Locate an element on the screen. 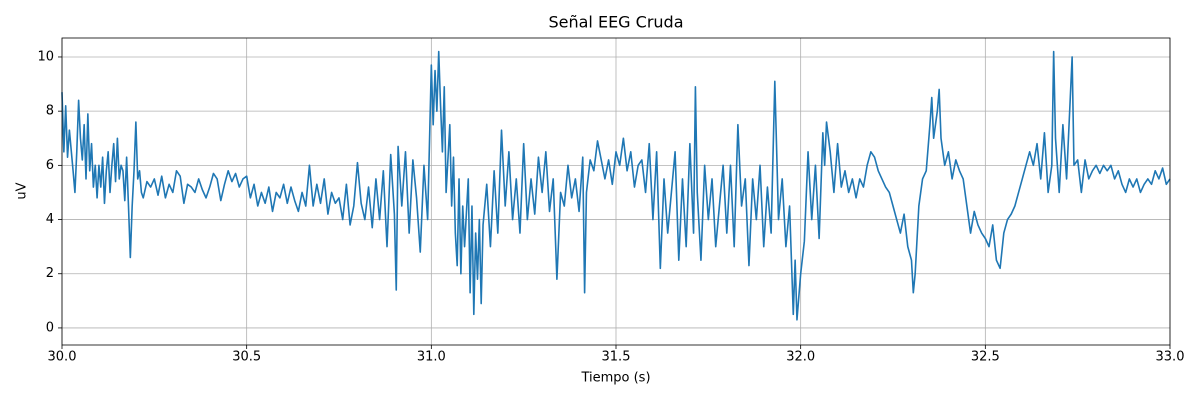 This screenshot has height=400, width=1200. x-axis-label: Tiempo (s) is located at coordinates (615, 378).